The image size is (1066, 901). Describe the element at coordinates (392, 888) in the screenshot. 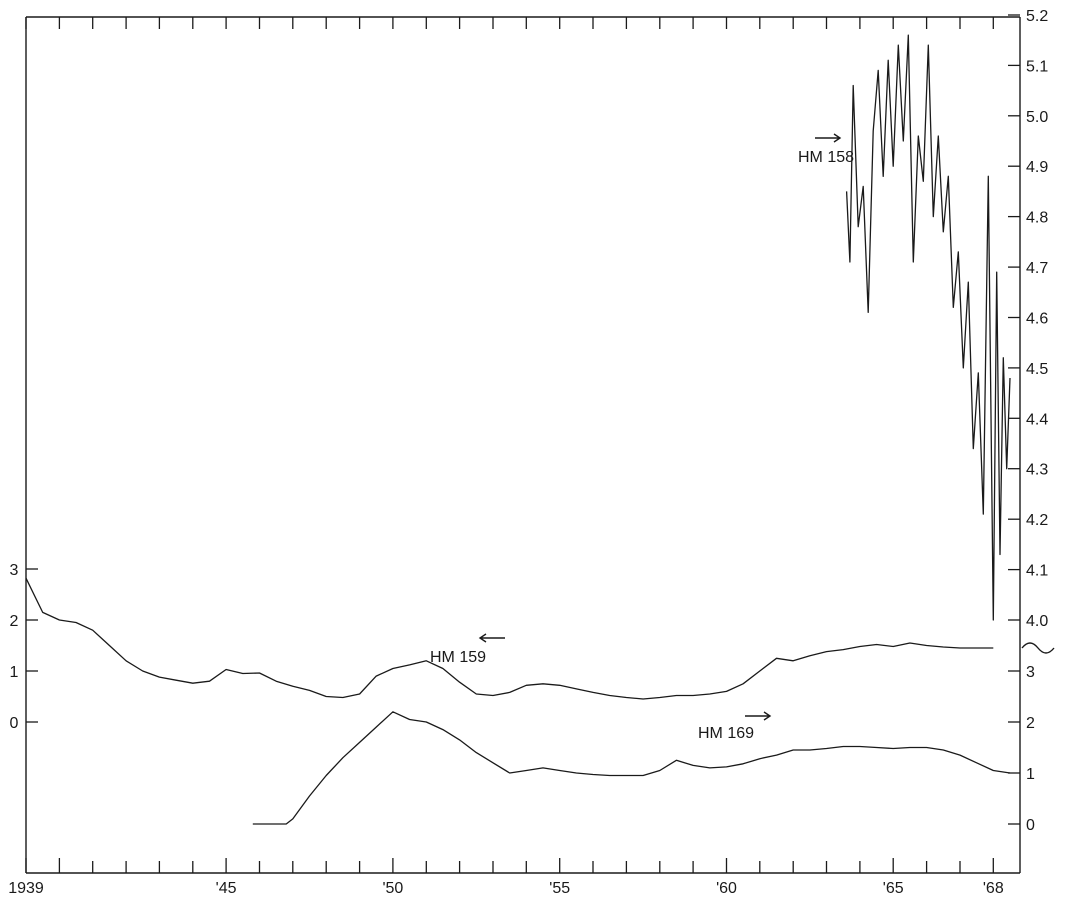

I see `x-tick-label: '50` at that location.